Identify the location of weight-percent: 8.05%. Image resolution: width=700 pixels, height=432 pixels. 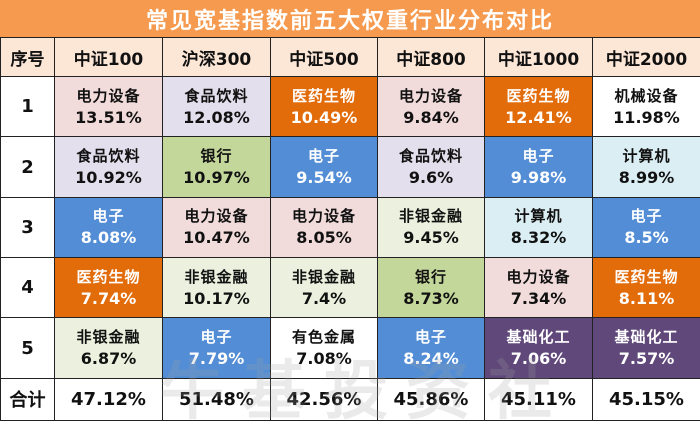
(324, 238).